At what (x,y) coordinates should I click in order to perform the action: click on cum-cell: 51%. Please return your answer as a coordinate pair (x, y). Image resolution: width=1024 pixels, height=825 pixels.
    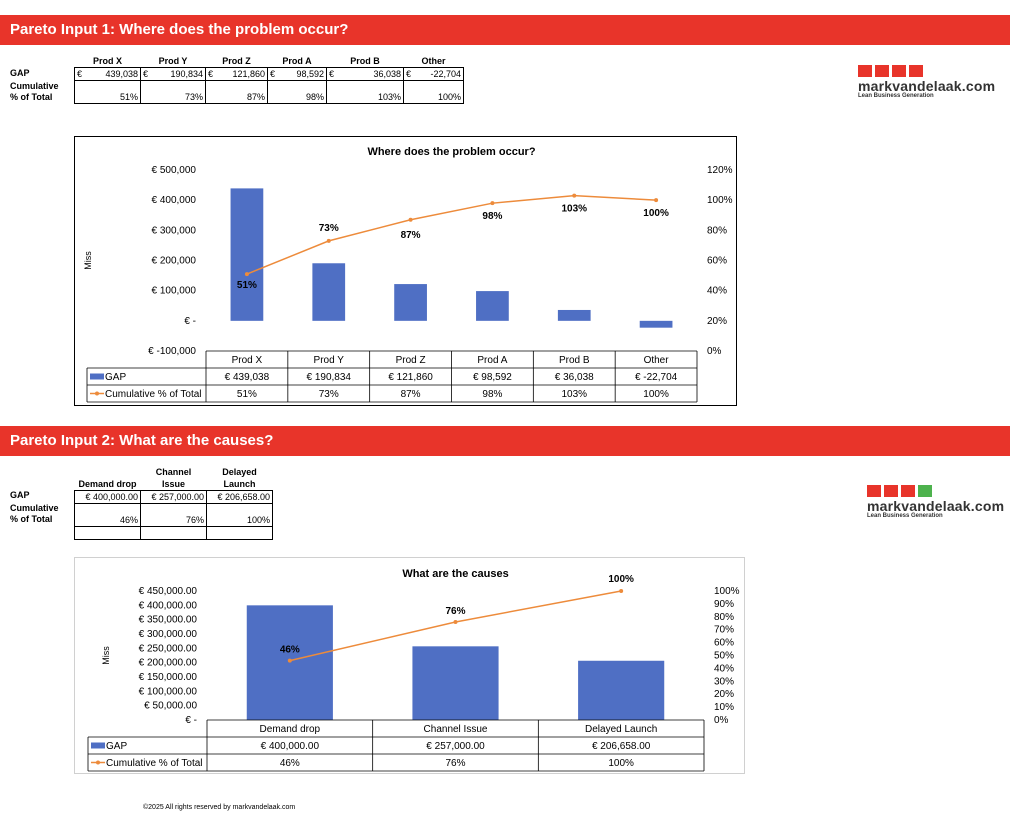
    Looking at the image, I should click on (107, 92).